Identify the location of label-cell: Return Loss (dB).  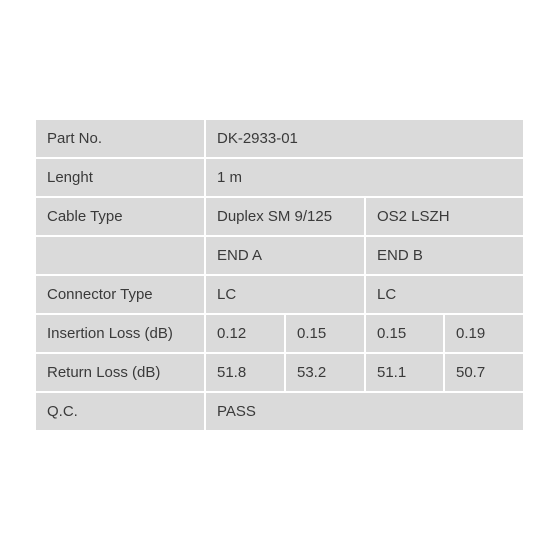
(120, 372).